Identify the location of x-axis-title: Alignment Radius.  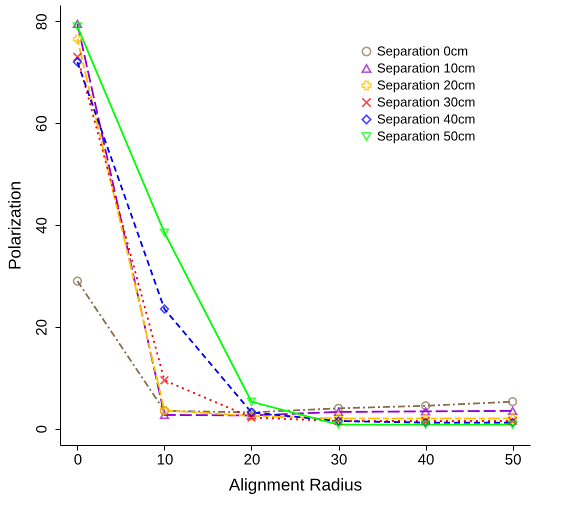
(295, 485).